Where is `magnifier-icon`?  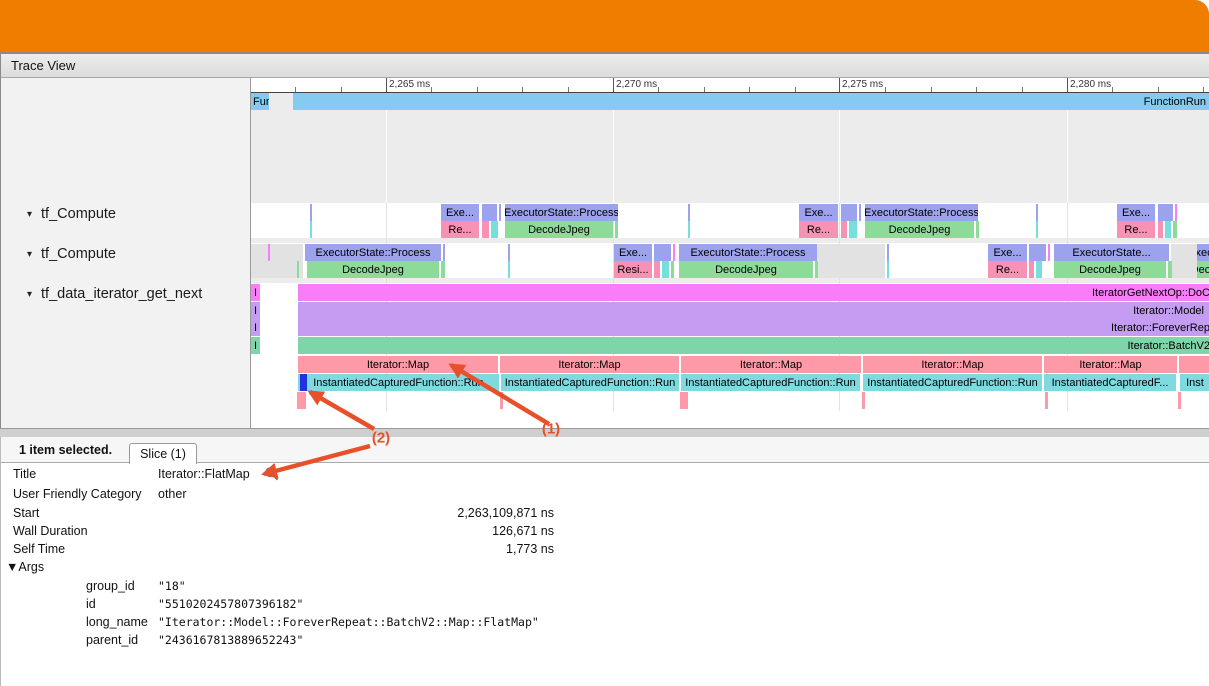 magnifier-icon is located at coordinates (272, 476).